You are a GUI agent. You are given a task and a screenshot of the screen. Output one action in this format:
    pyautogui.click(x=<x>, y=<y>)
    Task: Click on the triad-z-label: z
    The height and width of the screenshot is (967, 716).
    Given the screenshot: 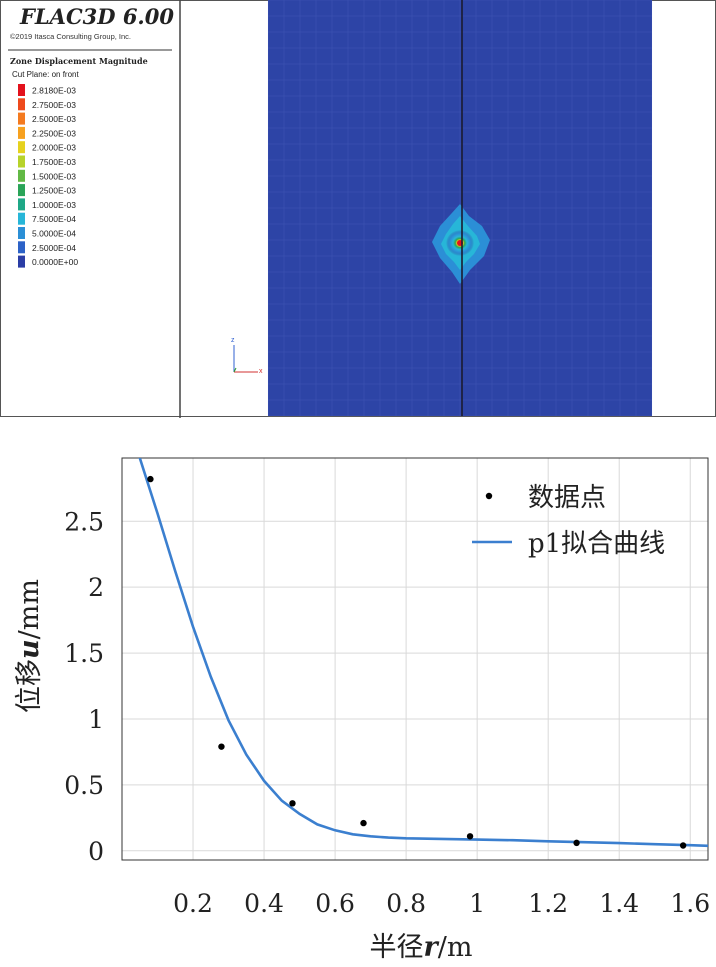 What is the action you would take?
    pyautogui.click(x=233, y=340)
    